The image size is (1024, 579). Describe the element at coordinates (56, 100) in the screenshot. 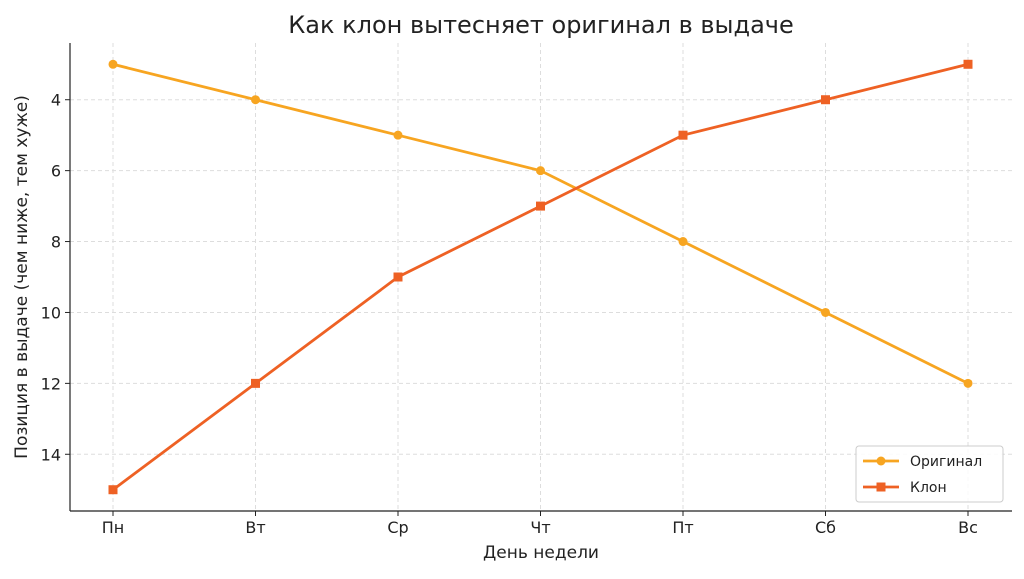

I see `y-tick-label: 4` at that location.